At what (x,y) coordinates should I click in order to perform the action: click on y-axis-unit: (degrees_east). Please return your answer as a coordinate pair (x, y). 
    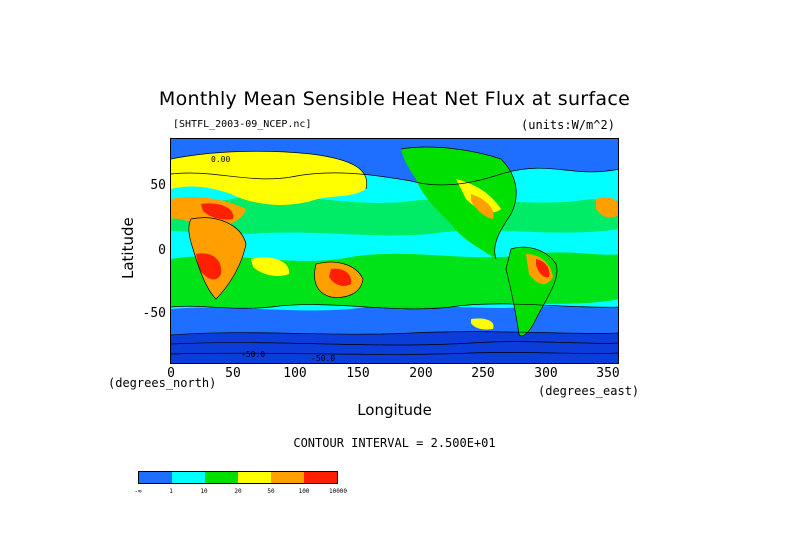
    Looking at the image, I should click on (589, 391).